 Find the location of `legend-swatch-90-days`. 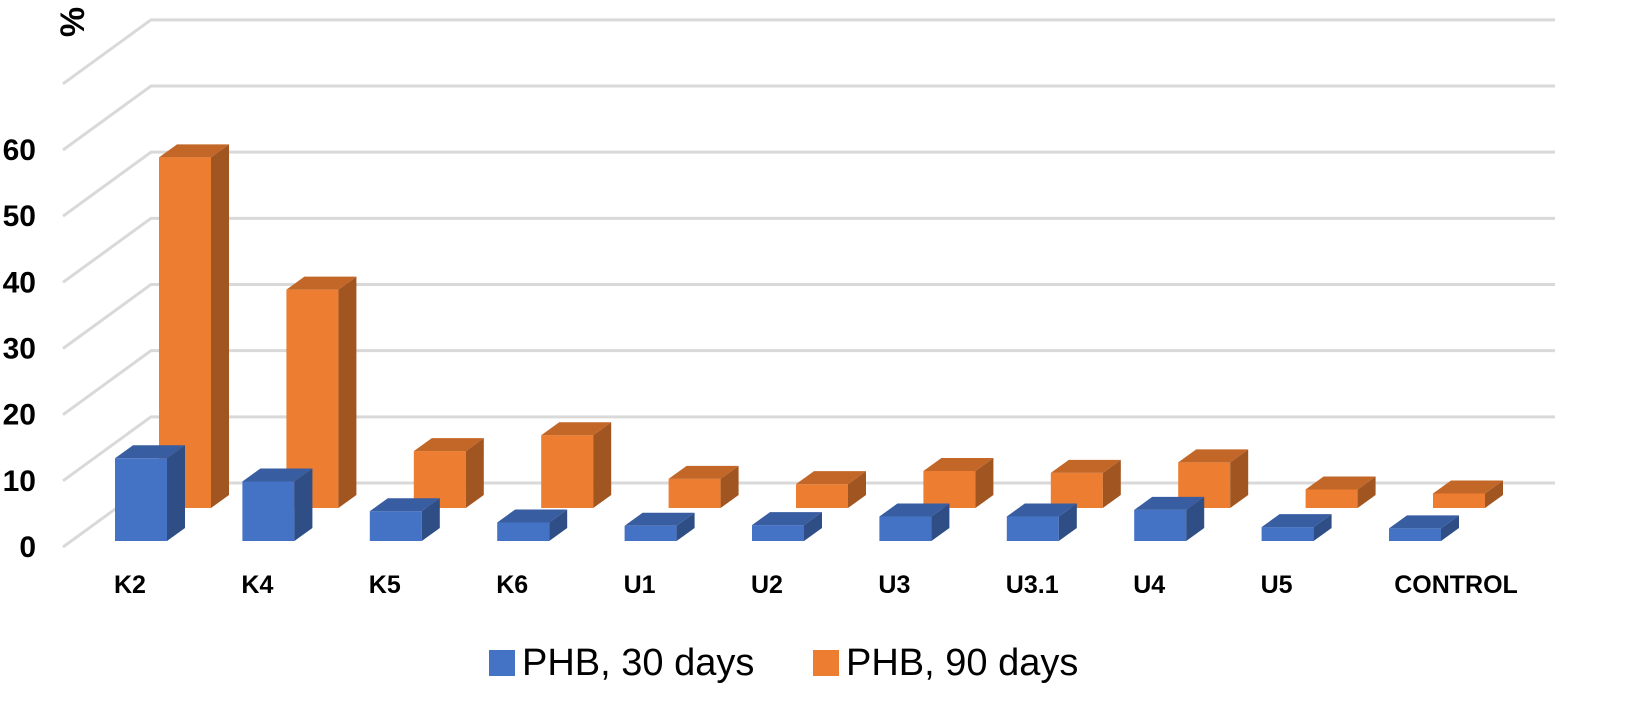

legend-swatch-90-days is located at coordinates (826, 663).